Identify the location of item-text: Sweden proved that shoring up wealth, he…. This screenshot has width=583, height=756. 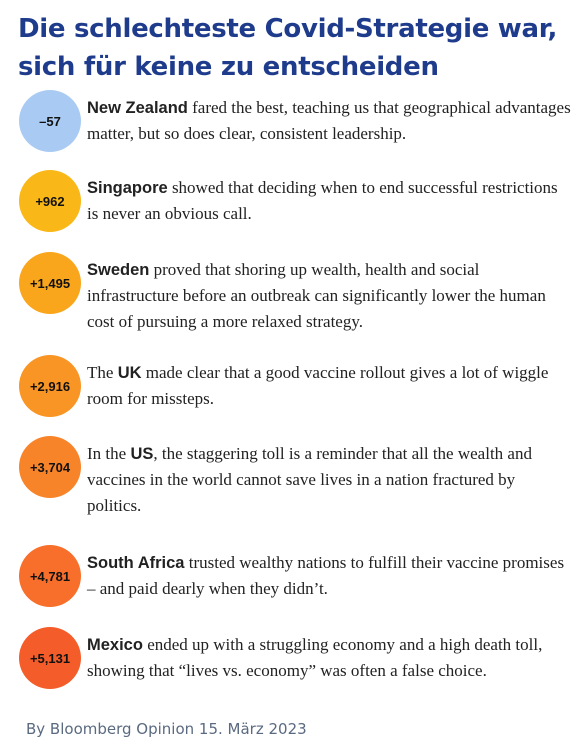
(329, 296).